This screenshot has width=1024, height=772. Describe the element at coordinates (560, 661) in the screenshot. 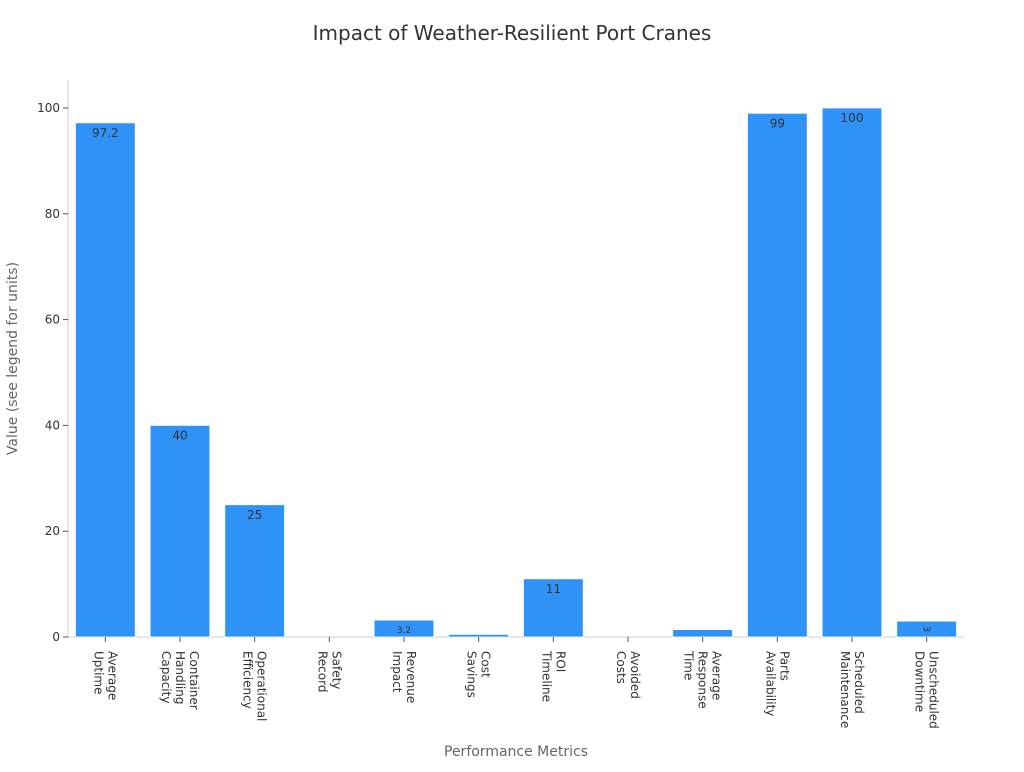

I see `x-tick-label-line: ROI` at that location.